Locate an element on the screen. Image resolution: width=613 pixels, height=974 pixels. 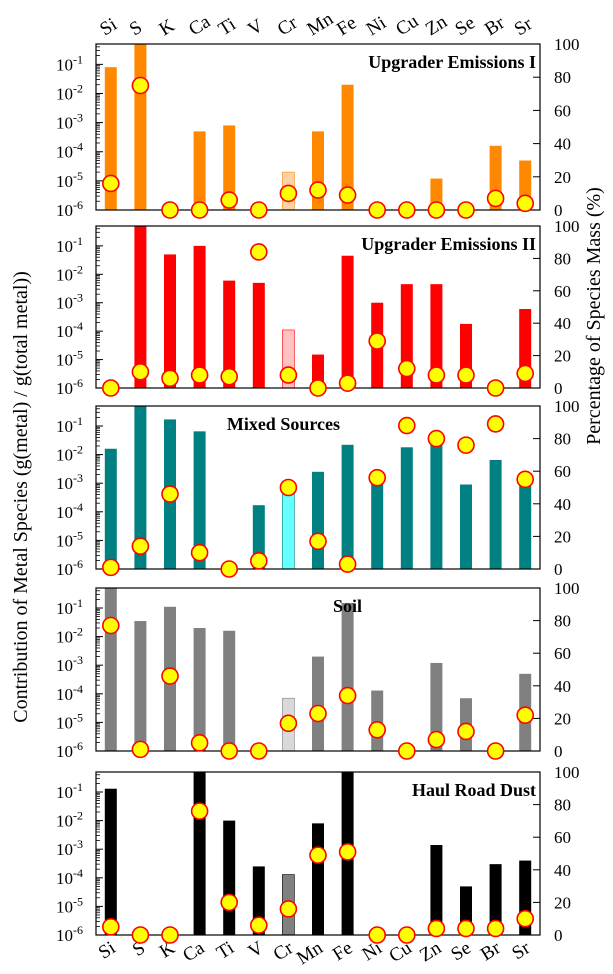
percent-marker-Sr is located at coordinates (525, 479).